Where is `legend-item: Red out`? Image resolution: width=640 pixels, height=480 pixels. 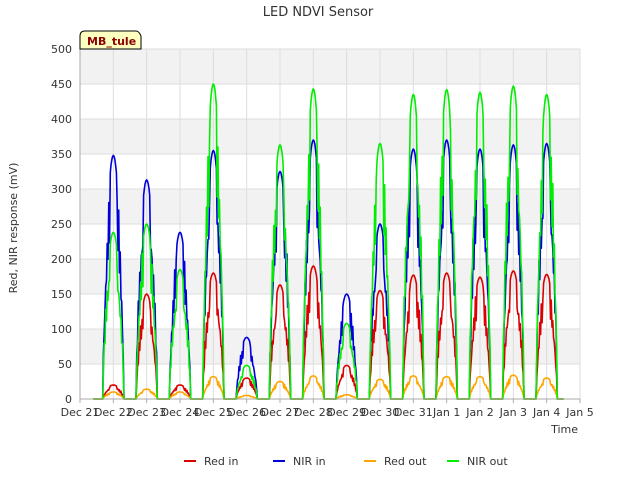 legend-item: Red out is located at coordinates (395, 461).